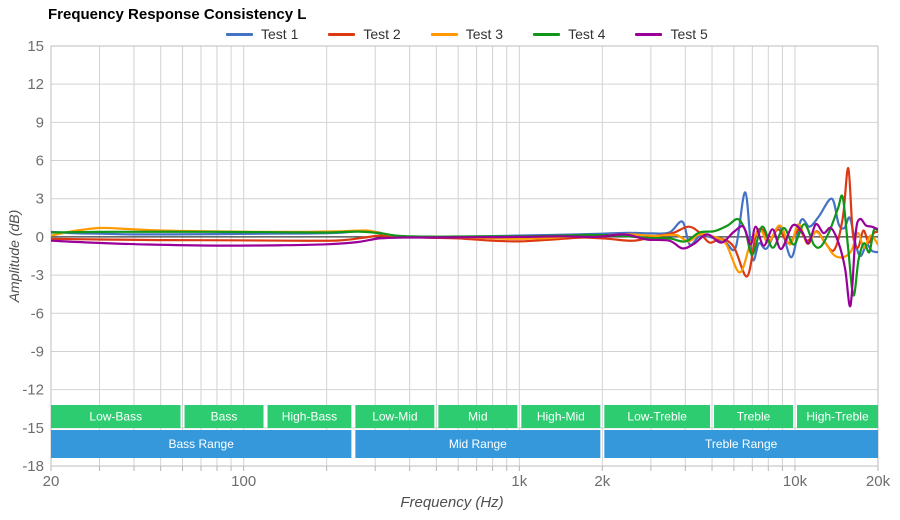 The image size is (900, 520). Describe the element at coordinates (484, 34) in the screenshot. I see `legend-label: Test 3` at that location.